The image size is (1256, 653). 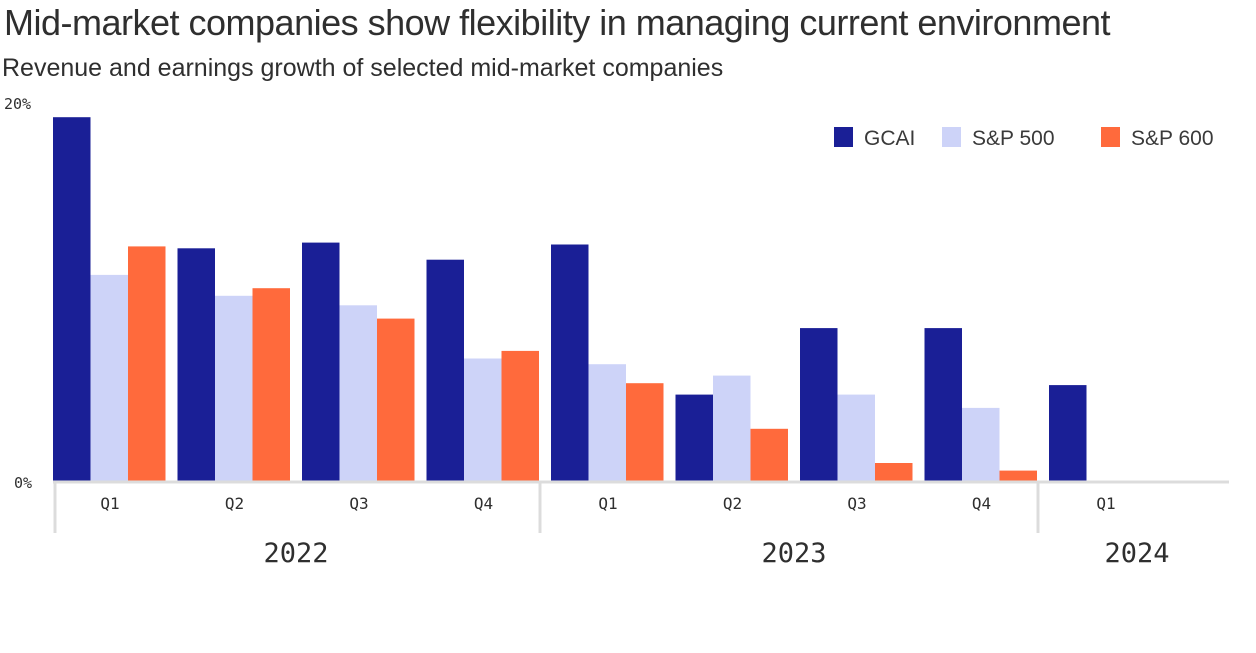 I want to click on x-tick-label-4: Q4, so click(x=483, y=503).